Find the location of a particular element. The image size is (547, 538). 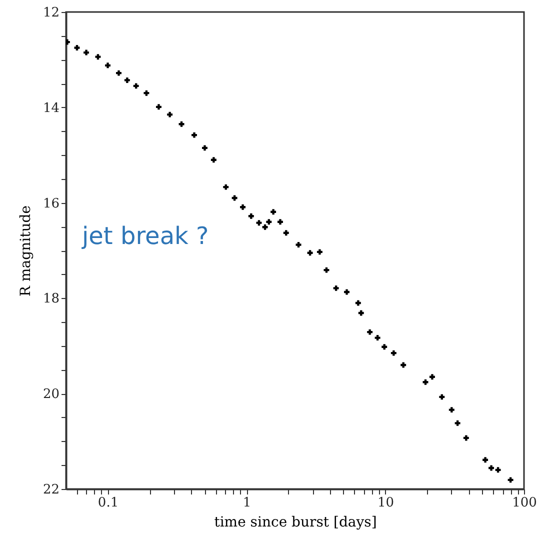

y-tick-label: 14 is located at coordinates (51, 108).